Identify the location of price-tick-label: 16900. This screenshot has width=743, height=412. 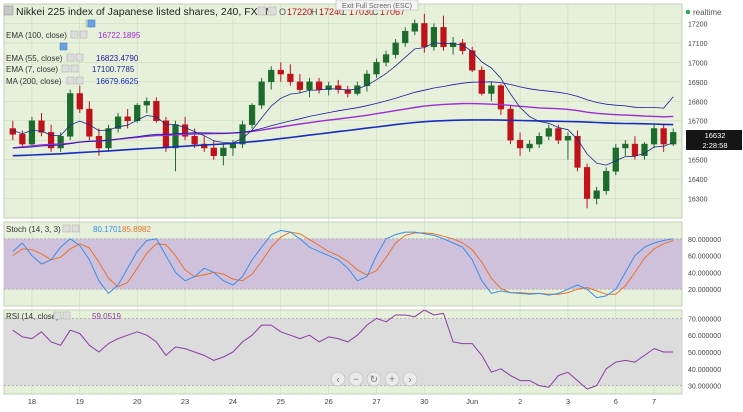
(698, 83).